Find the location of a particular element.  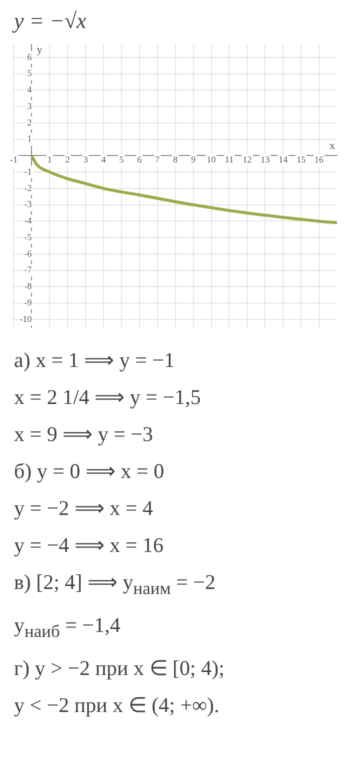

x-tick-label: 15 is located at coordinates (301, 159).